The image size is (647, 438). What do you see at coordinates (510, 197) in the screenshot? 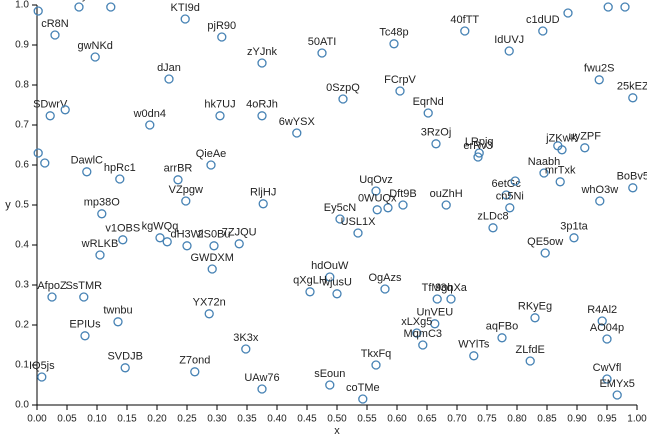
I see `point-label: cn5Ni` at bounding box center [510, 197].